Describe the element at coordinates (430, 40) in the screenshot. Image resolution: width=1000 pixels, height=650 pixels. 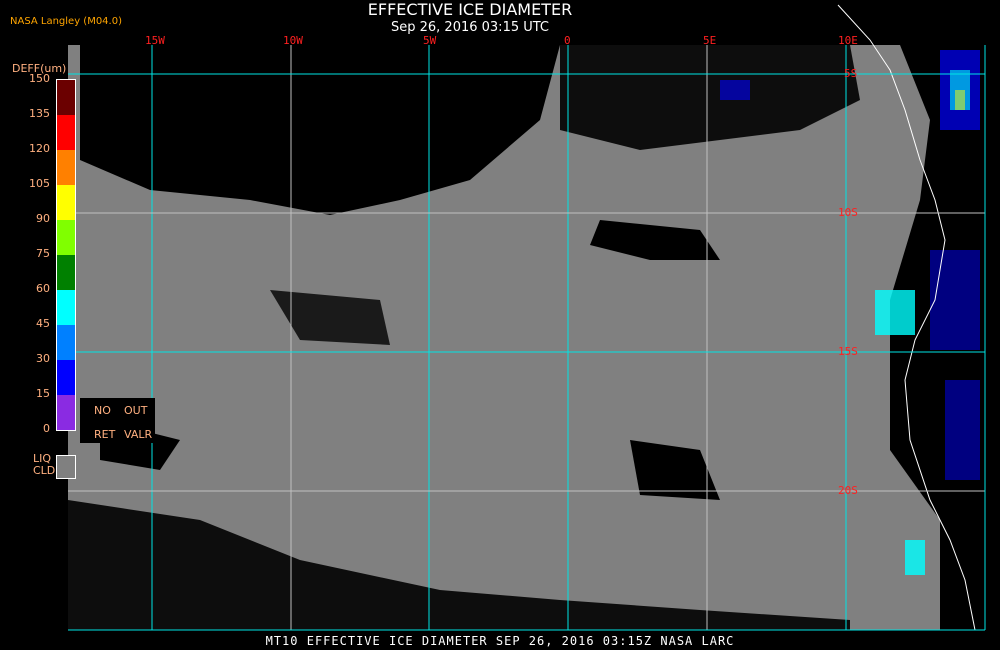
I see `lon-label: 5W` at that location.